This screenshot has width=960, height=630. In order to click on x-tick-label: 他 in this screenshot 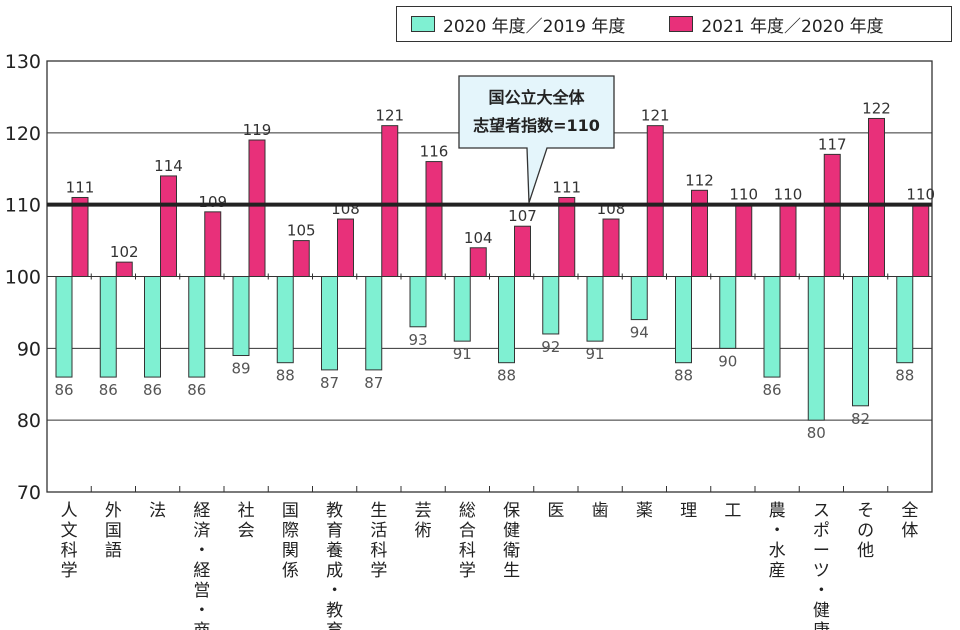, I will do `click(865, 551)`.